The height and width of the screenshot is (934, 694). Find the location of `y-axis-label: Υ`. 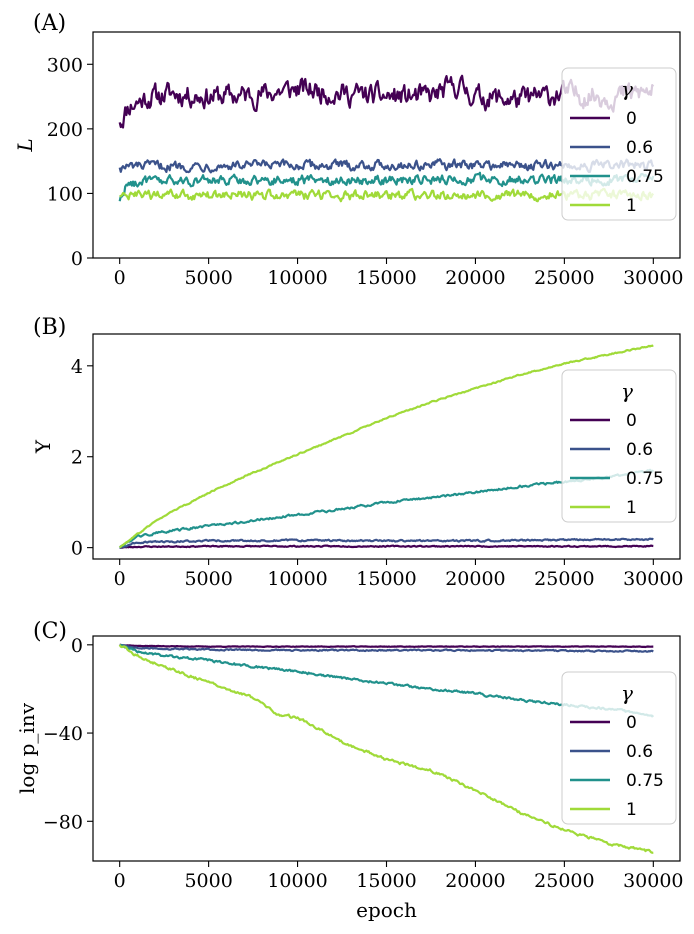

y-axis-label: Υ is located at coordinates (43, 446).